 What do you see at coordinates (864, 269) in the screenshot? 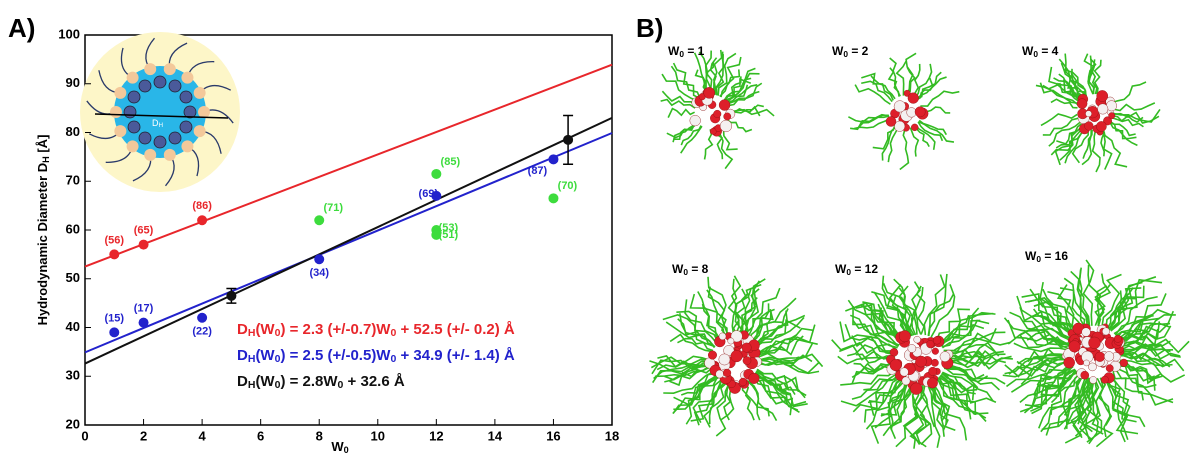
I see `snapshot-label-part: = 12` at bounding box center [864, 269].